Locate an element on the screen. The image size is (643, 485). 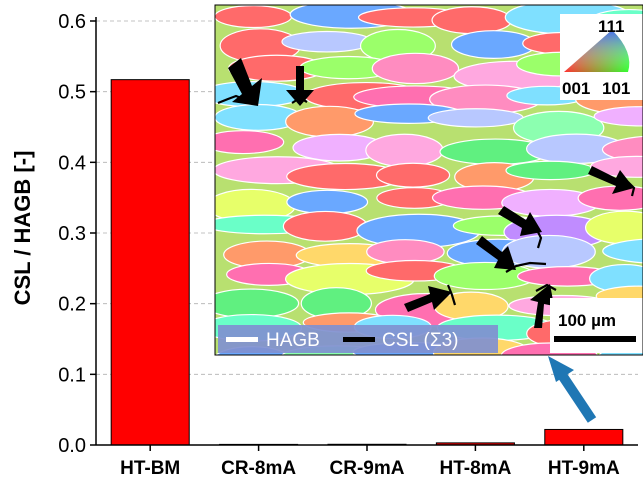
scale-bar-label: 100 µm is located at coordinates (587, 320).